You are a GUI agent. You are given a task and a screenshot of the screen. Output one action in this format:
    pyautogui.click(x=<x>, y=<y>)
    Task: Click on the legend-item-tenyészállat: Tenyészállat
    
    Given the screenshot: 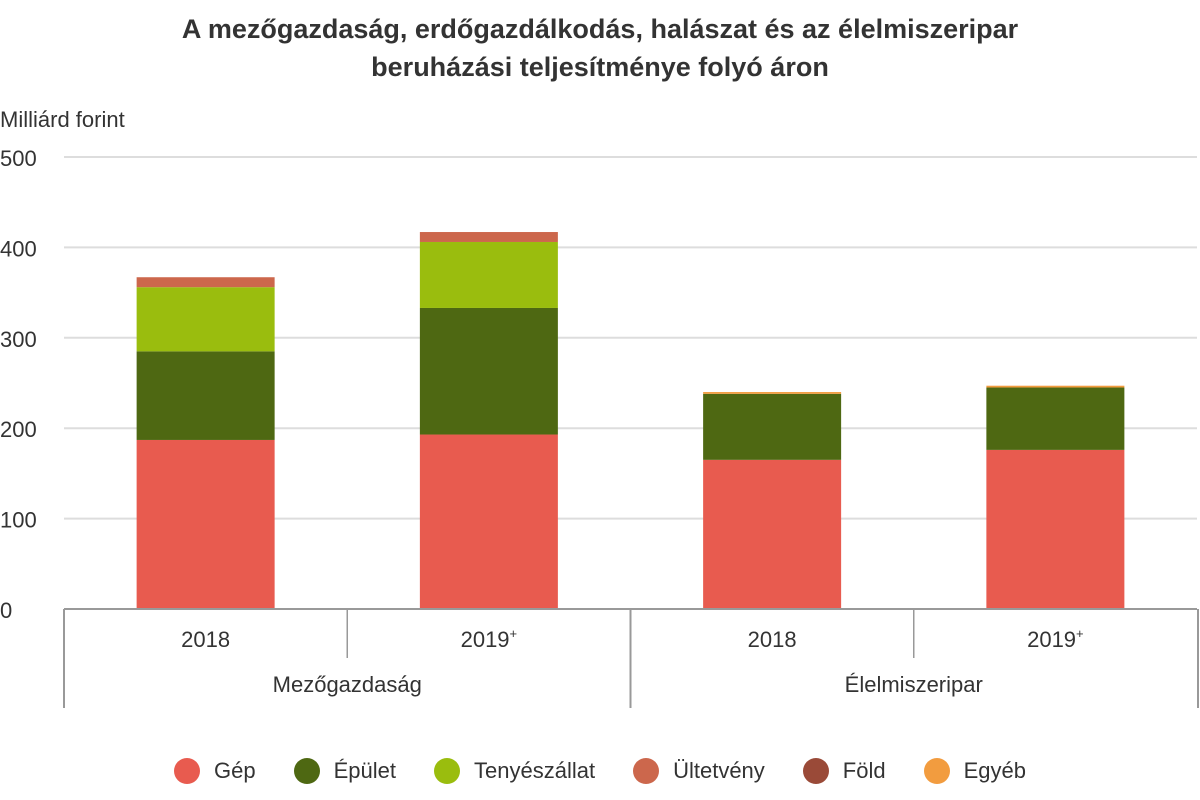 What is the action you would take?
    pyautogui.click(x=514, y=771)
    